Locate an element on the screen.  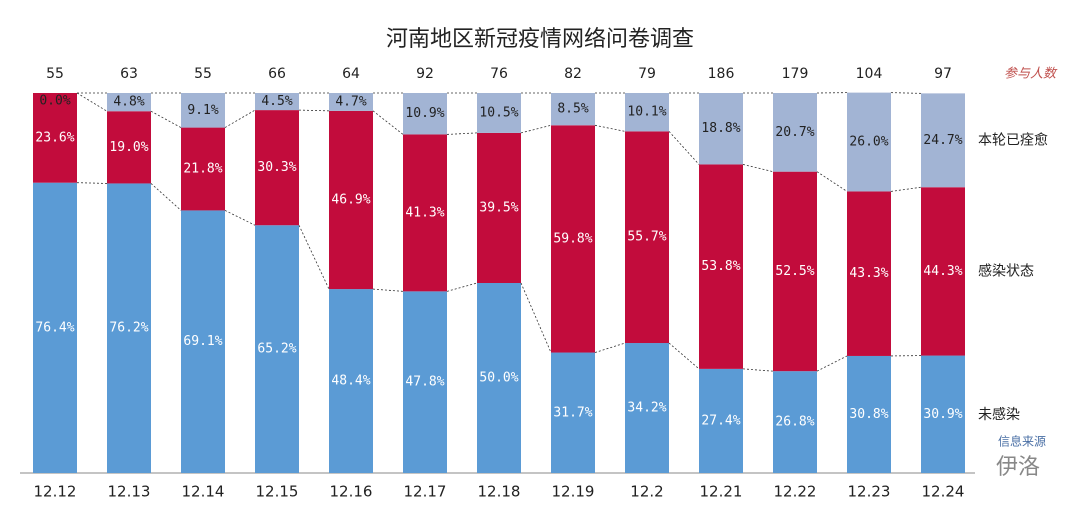
legend-label: 感染状态 is located at coordinates (1006, 270).